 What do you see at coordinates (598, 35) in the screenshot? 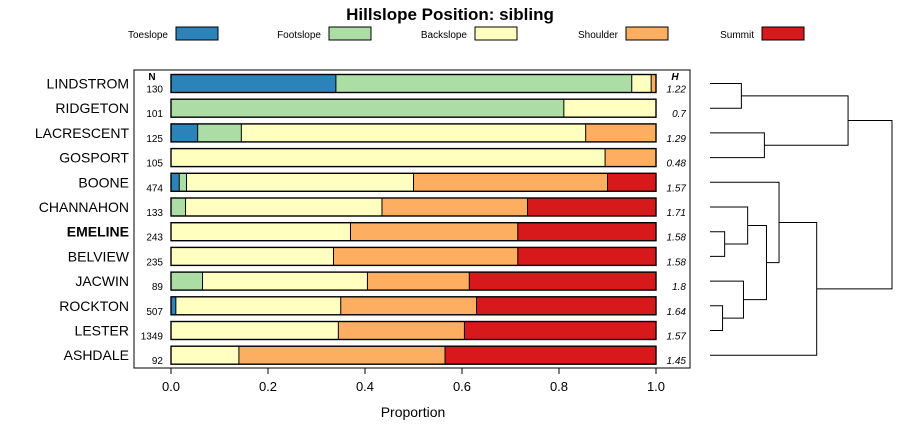
I see `legend-label: Shoulder` at bounding box center [598, 35].